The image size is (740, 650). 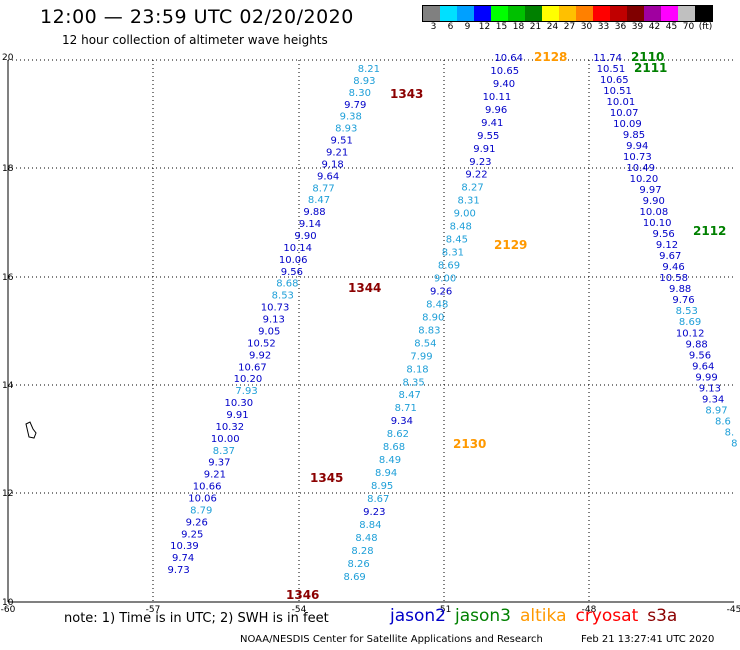 I want to click on wave-height-value: 9.85, so click(x=634, y=135).